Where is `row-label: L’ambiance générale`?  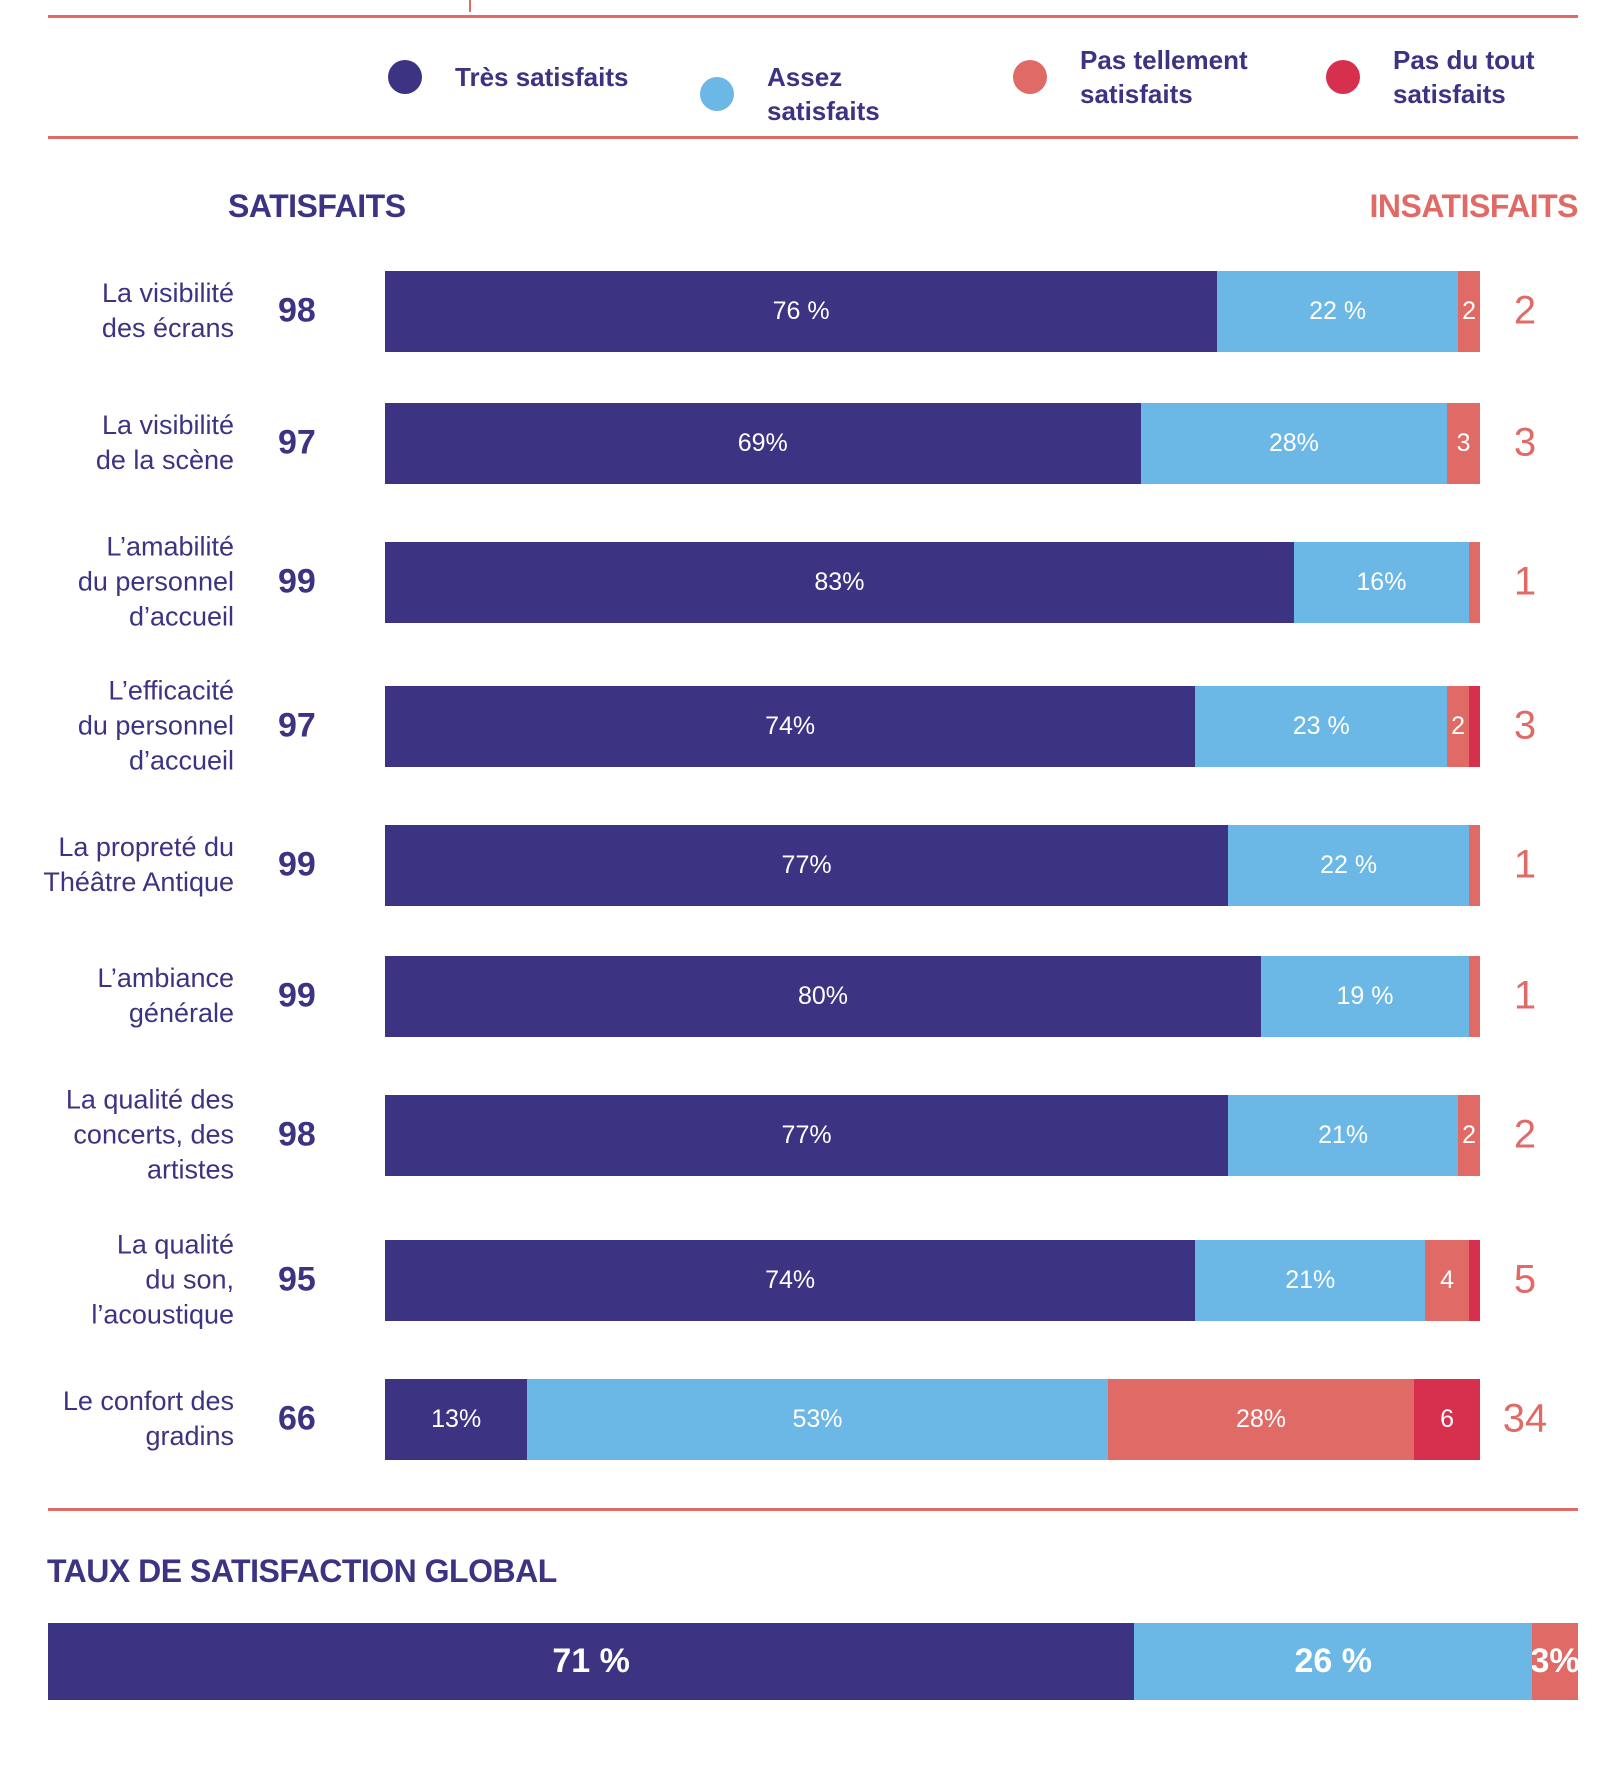
row-label: L’ambiance générale is located at coordinates (165, 995).